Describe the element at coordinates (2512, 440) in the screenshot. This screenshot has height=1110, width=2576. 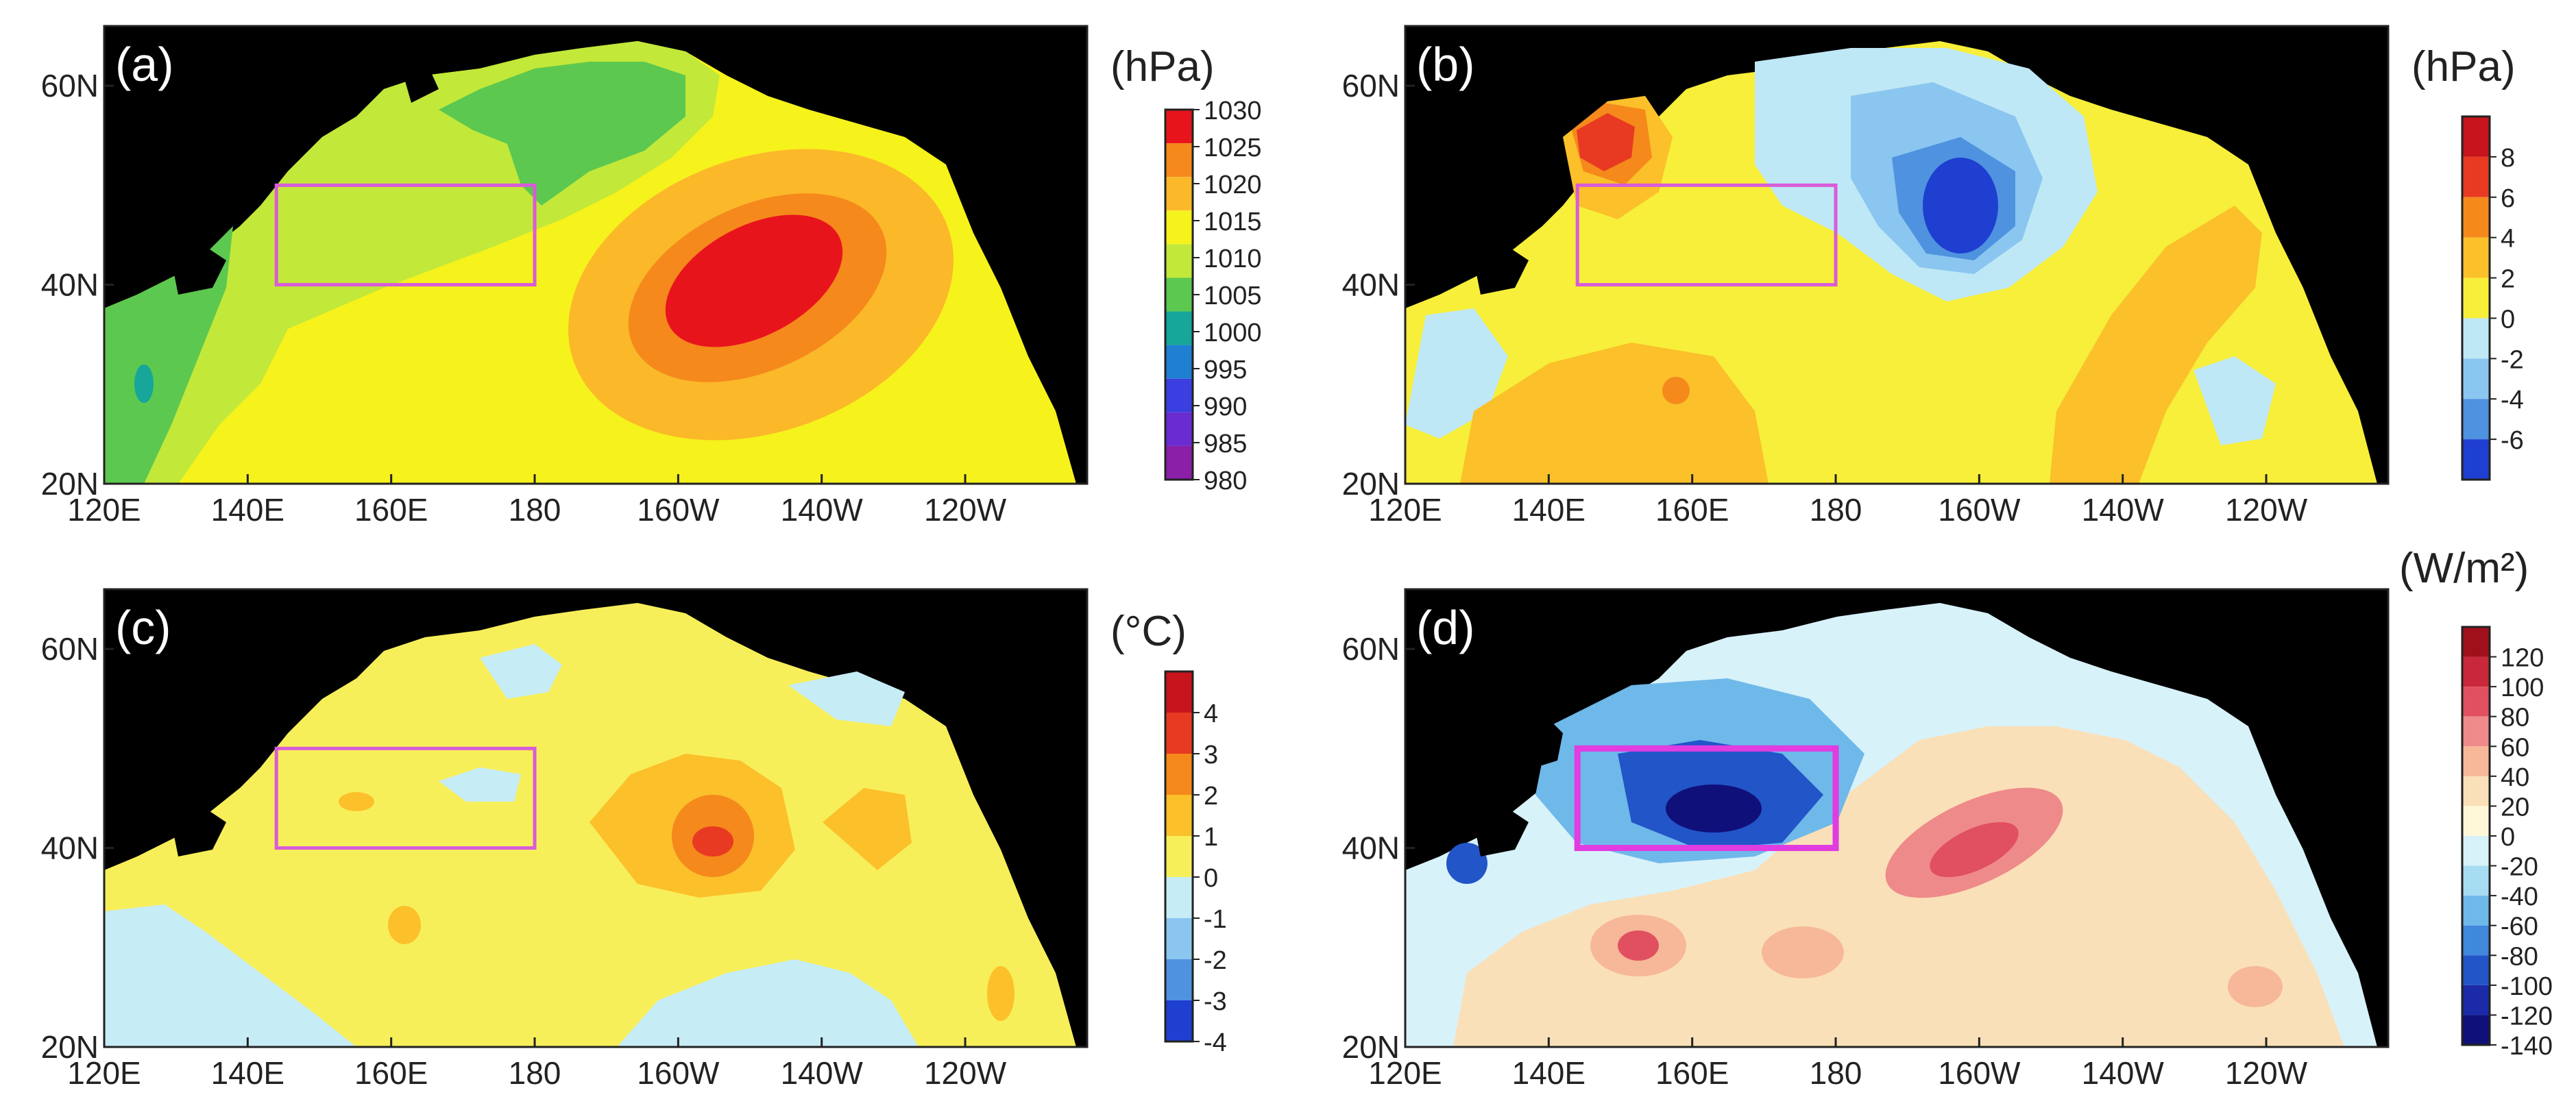
I see `colorbar-label: -6` at that location.